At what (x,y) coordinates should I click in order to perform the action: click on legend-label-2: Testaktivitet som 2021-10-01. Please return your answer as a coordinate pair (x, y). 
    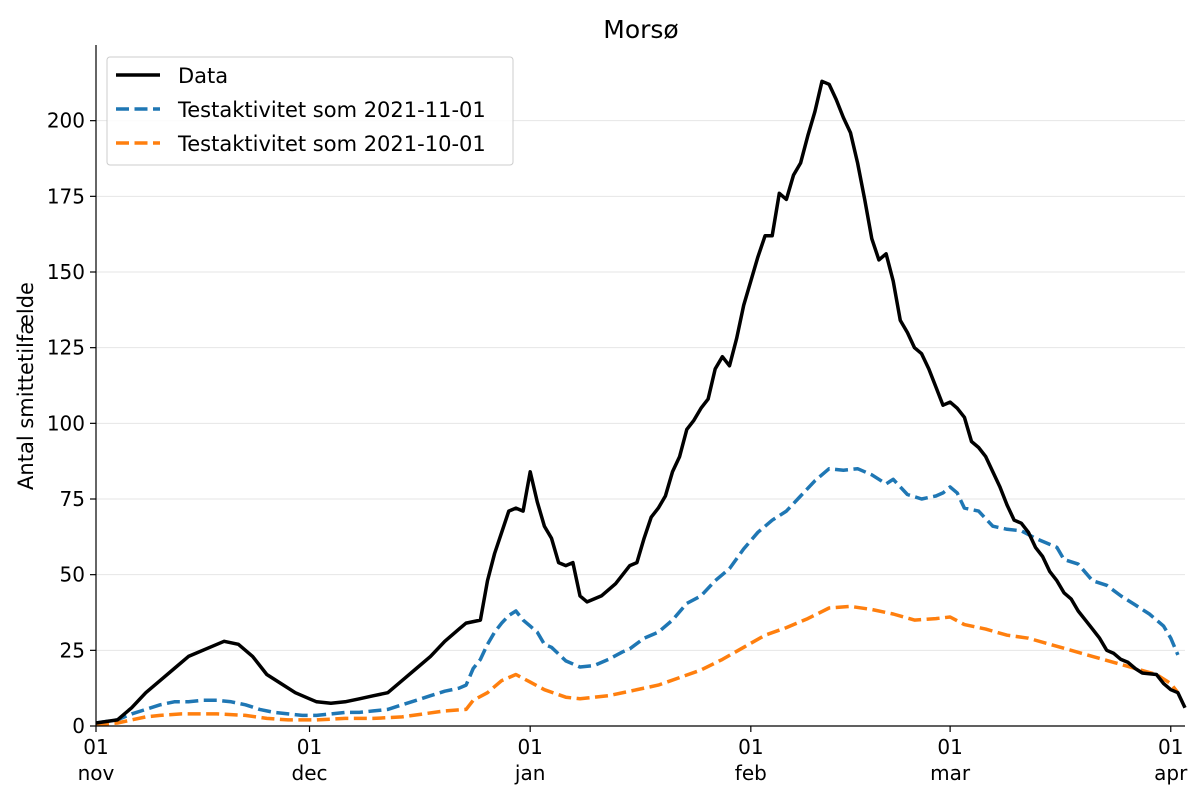
    Looking at the image, I should click on (331, 144).